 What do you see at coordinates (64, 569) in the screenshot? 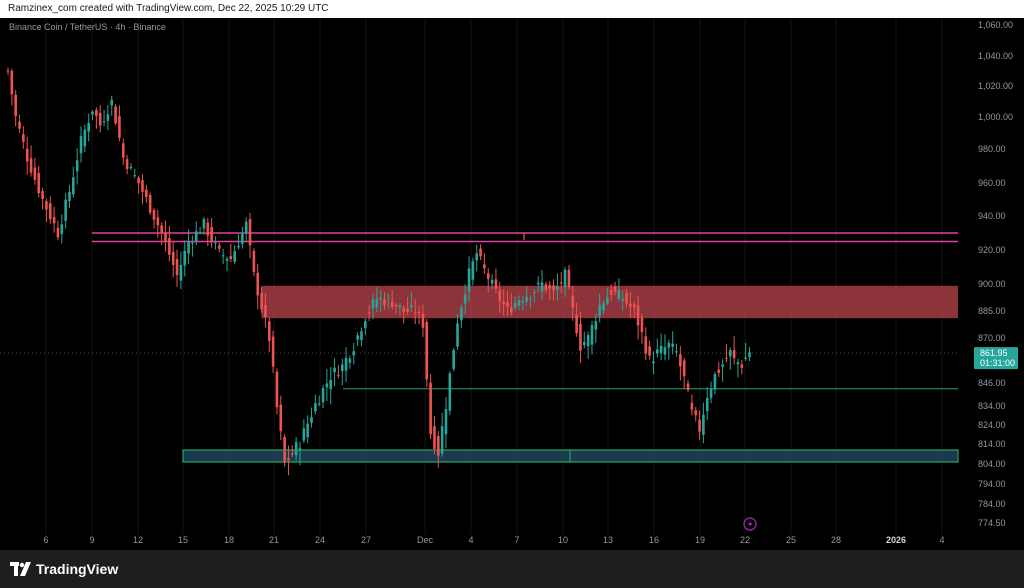
I see `tradingview-logo: TradingView` at bounding box center [64, 569].